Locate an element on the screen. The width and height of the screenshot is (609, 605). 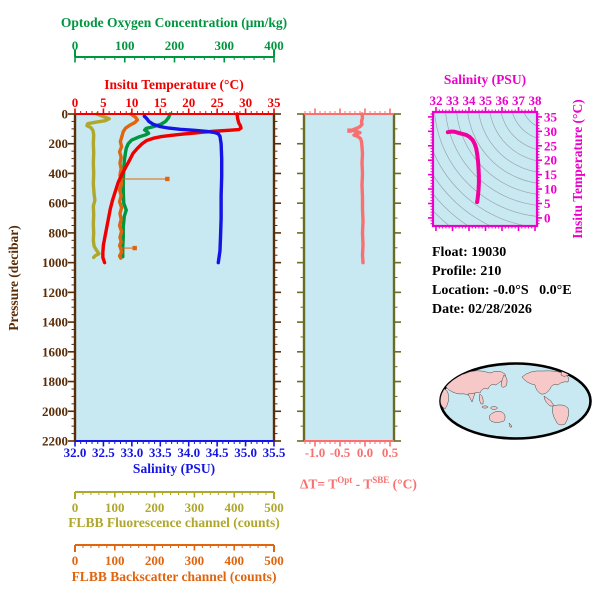
deltat-plot-area is located at coordinates (349, 277).